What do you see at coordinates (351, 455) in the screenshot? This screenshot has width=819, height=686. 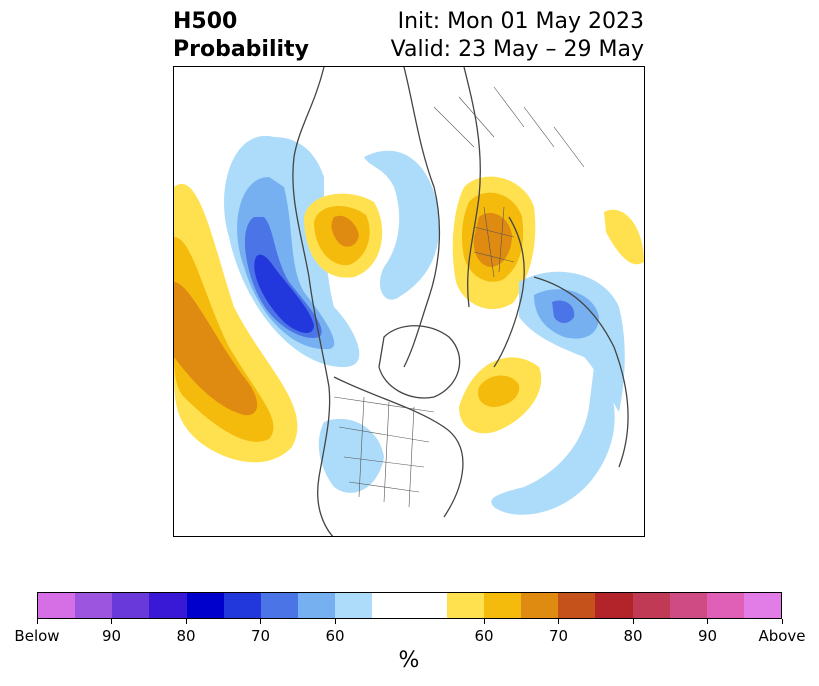 I see `western-us-below` at bounding box center [351, 455].